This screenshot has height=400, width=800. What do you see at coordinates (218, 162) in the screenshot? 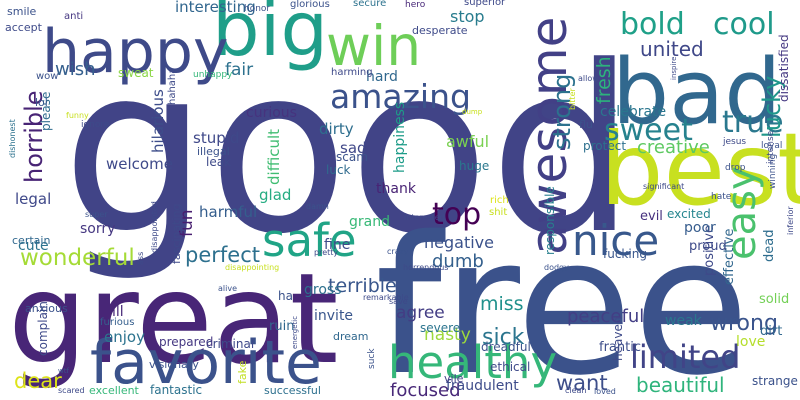
I see `word-leak: leak` at bounding box center [218, 162].